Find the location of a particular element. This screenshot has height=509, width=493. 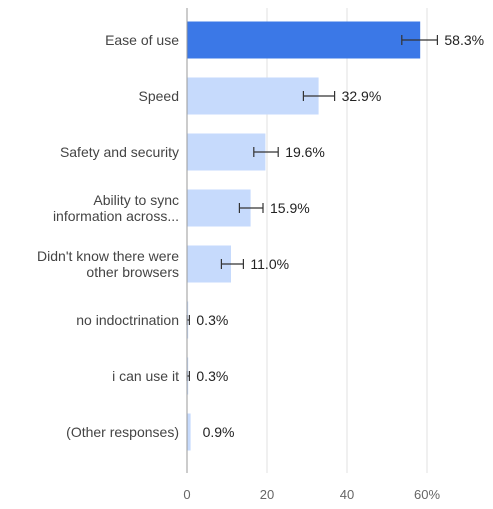

category-label-line: Ease of use is located at coordinates (142, 40).